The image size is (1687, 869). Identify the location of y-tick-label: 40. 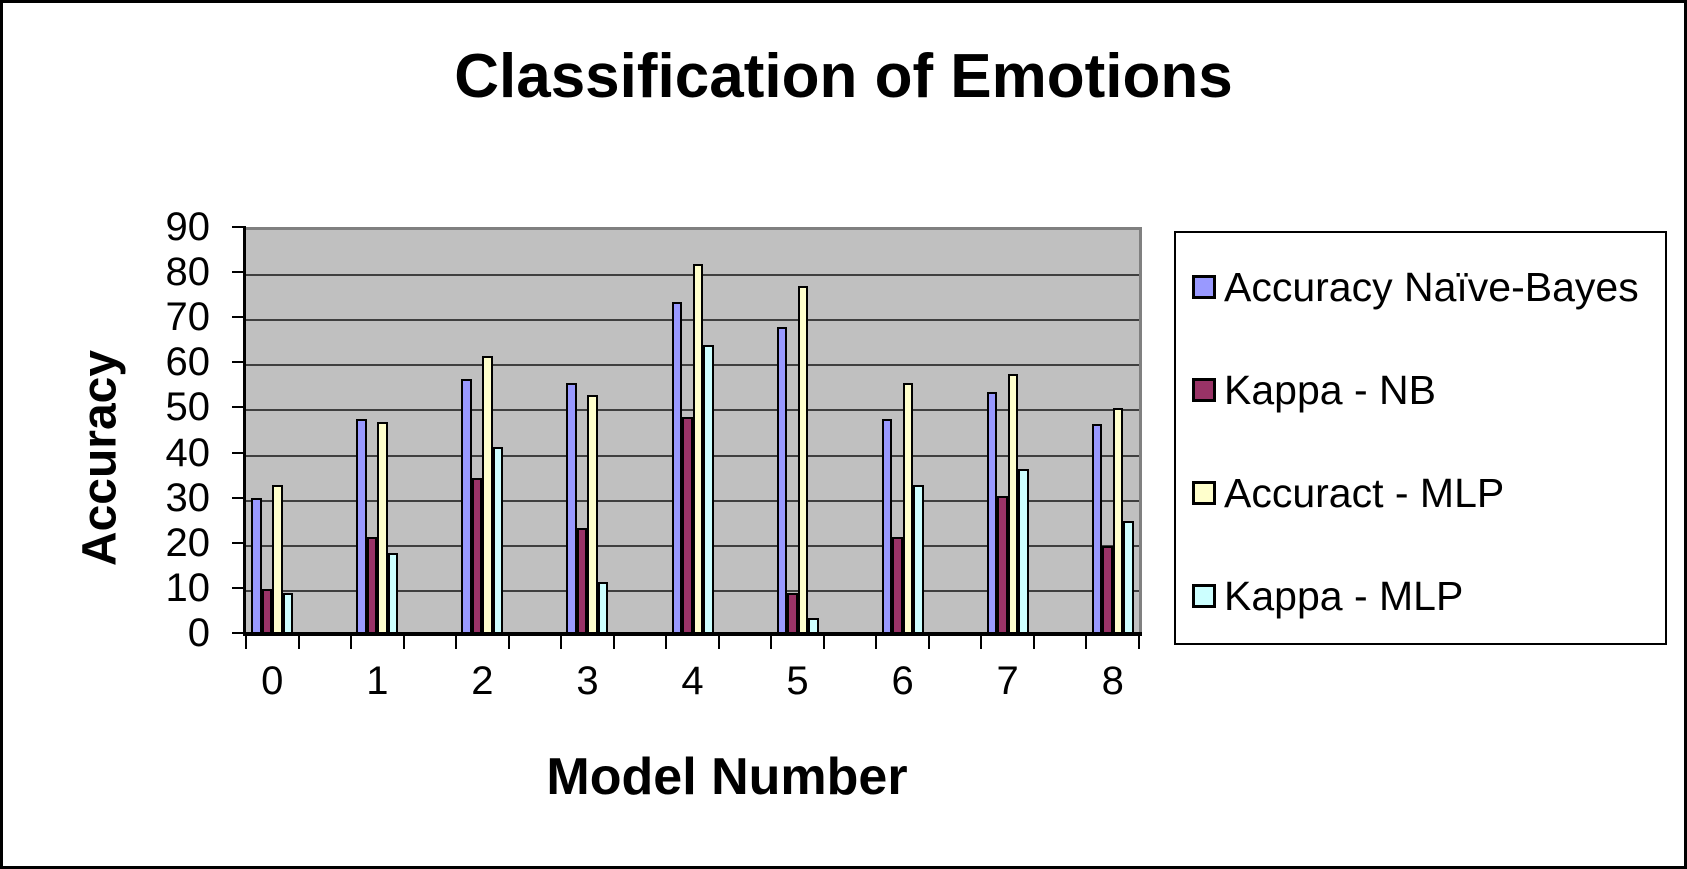
(188, 452).